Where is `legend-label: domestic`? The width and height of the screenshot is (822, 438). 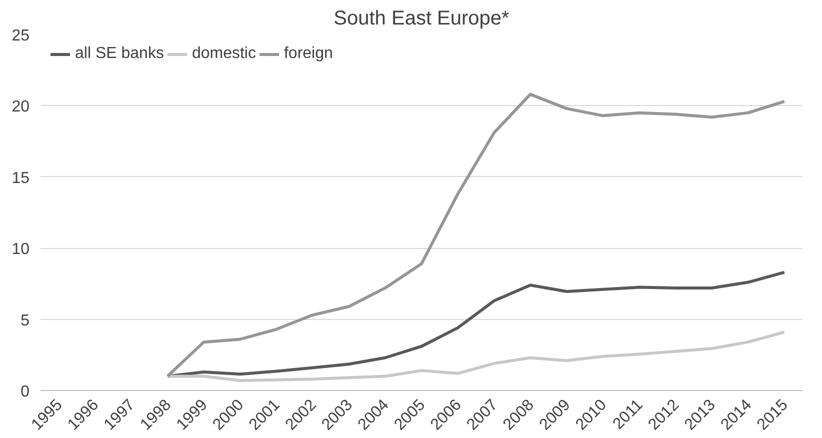
legend-label: domestic is located at coordinates (224, 54).